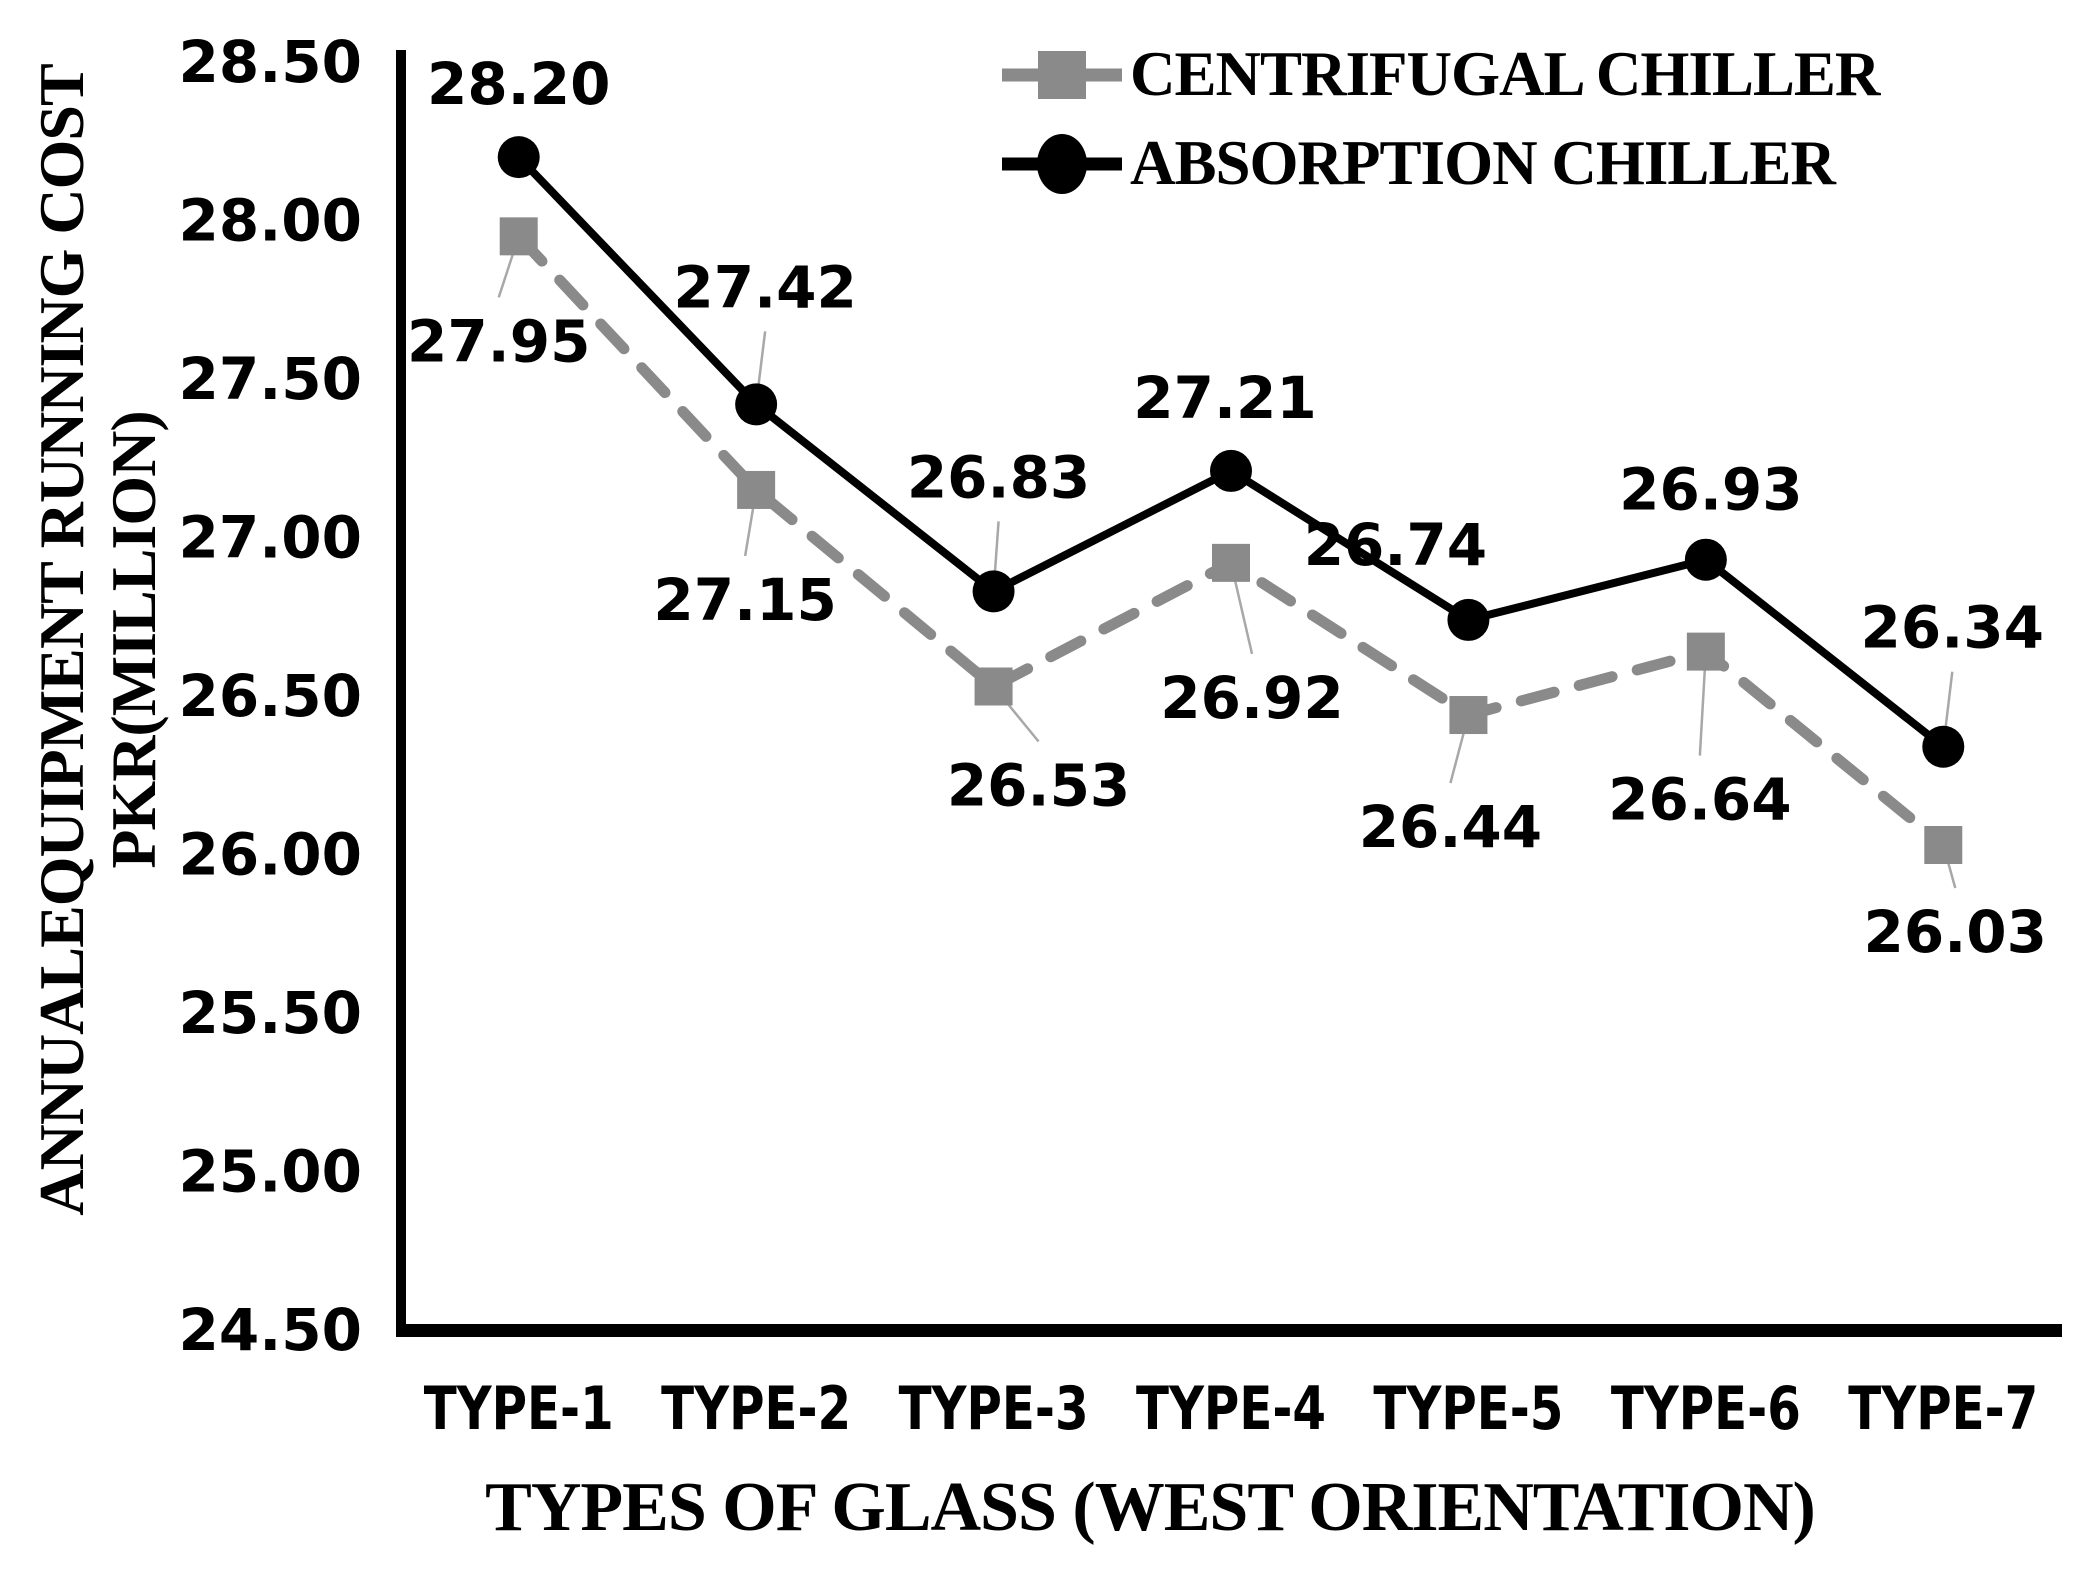  I want to click on x-category-label: TYPE-3, so click(994, 1409).